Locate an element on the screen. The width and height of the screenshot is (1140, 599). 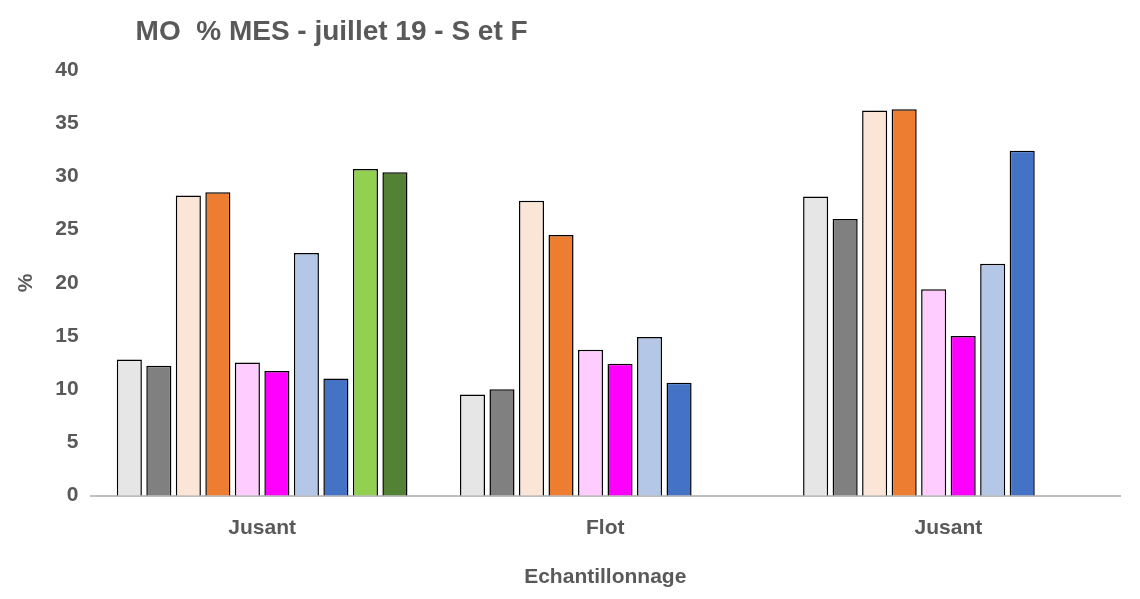
y-tick-label: 15 is located at coordinates (67, 334).